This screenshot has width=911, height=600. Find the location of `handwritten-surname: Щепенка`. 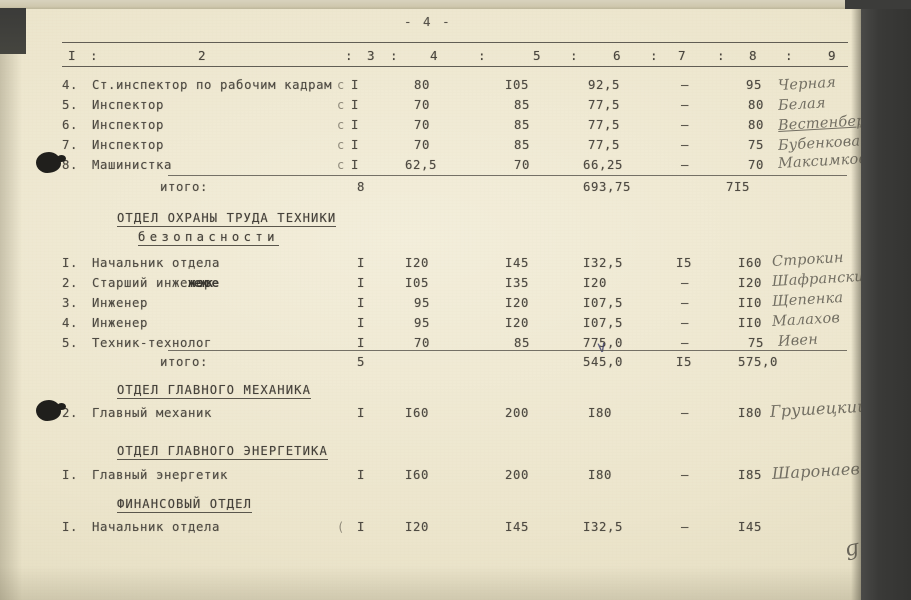

handwritten-surname: Щепенка is located at coordinates (807, 300).